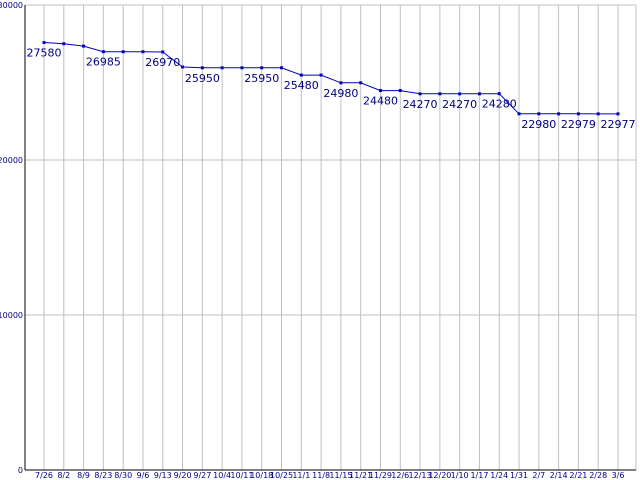  I want to click on x-tick-label: 9/20, so click(183, 475).